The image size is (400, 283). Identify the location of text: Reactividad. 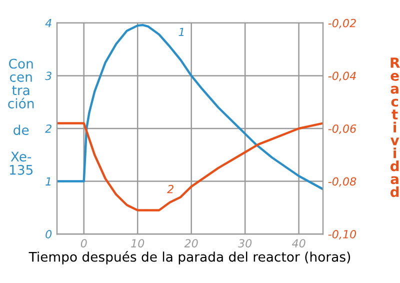
(395, 128).